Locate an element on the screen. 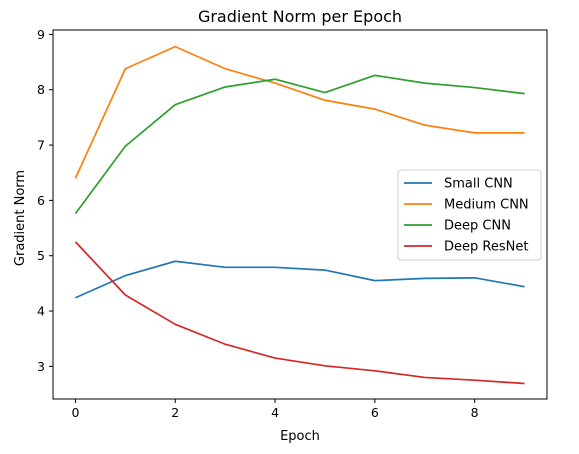  legend: Small CNN Medium CNN Deep CNN Deep ResNet is located at coordinates (469, 215).